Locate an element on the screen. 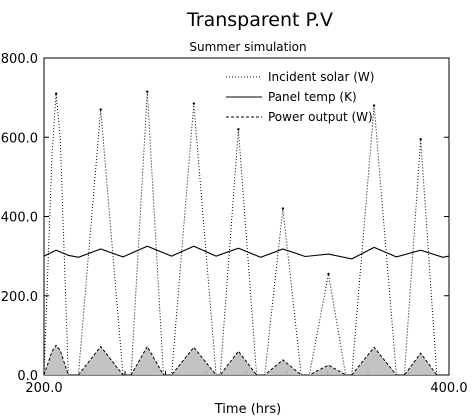 This screenshot has width=474, height=420. y-tick-label: 0.0 is located at coordinates (27, 376).